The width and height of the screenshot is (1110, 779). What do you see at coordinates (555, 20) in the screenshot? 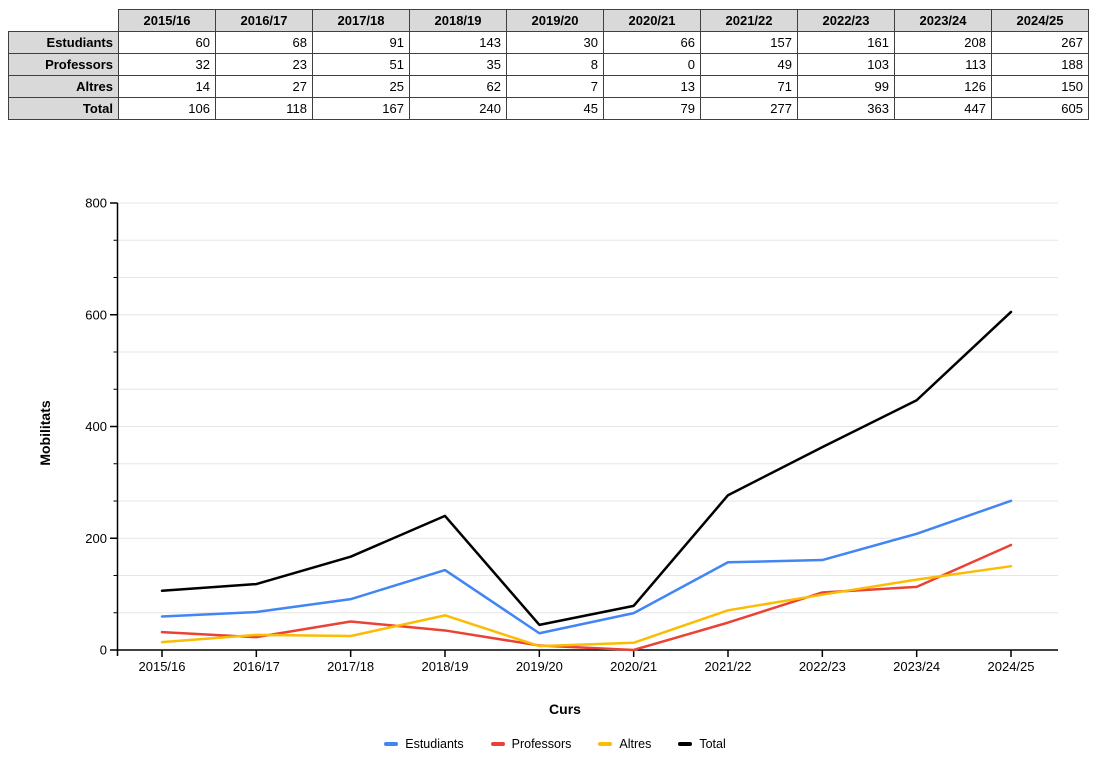
I see `table-year-header: 2019/20` at bounding box center [555, 20].